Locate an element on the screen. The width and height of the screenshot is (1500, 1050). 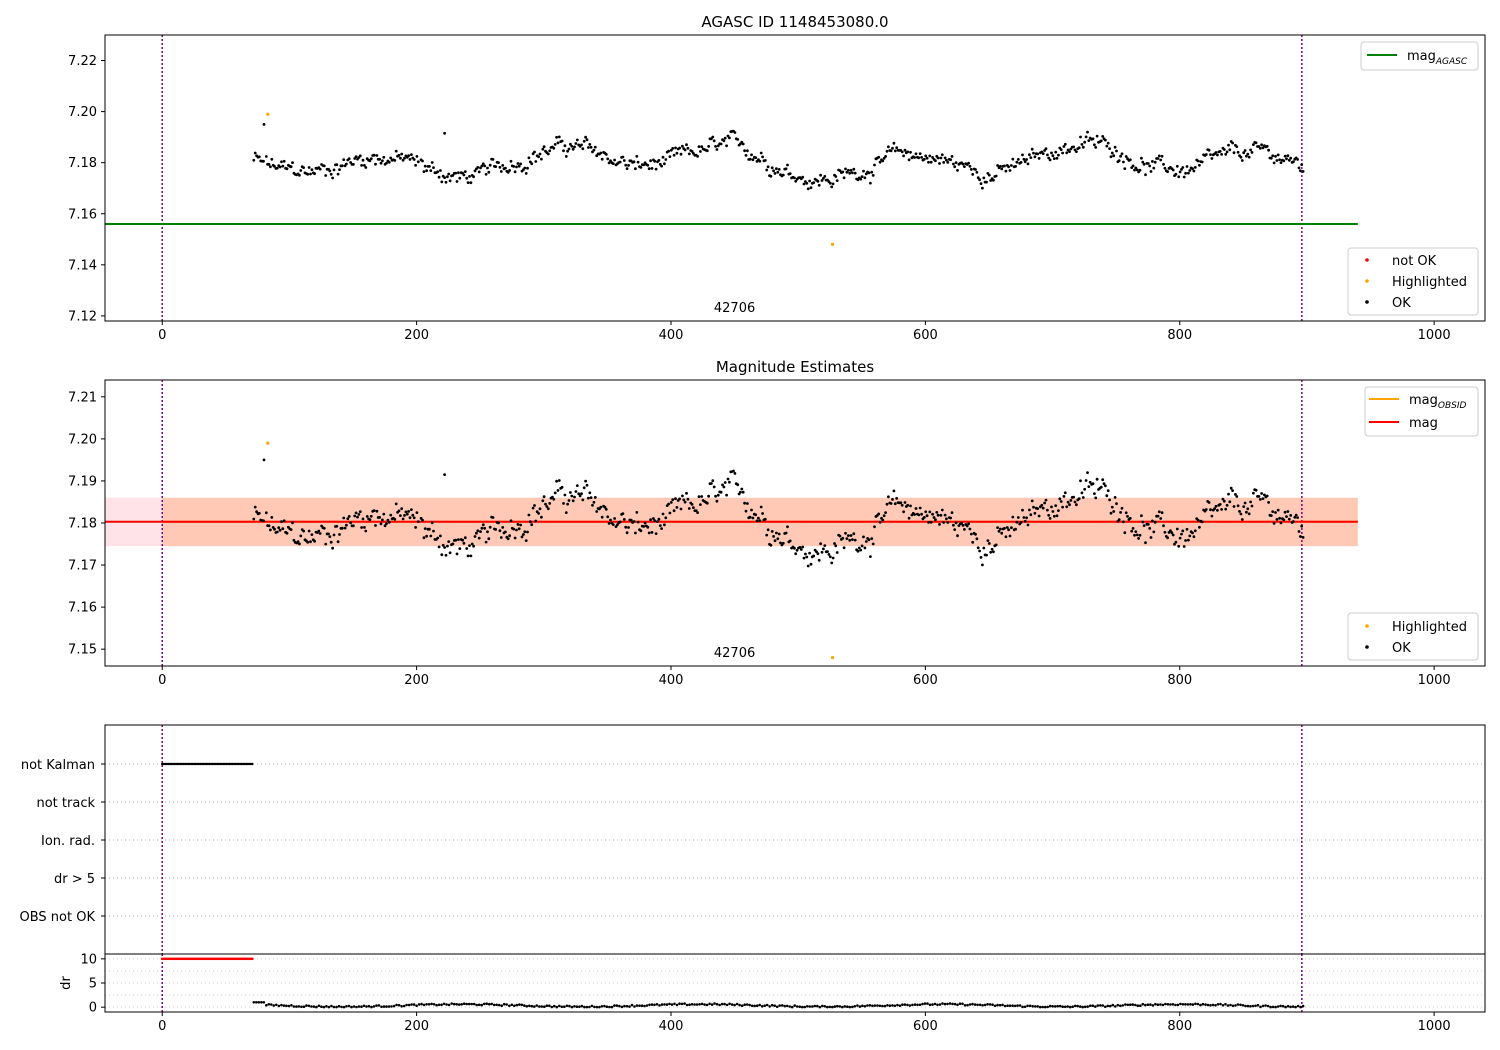
obsid-annotation: 42706 is located at coordinates (734, 653).